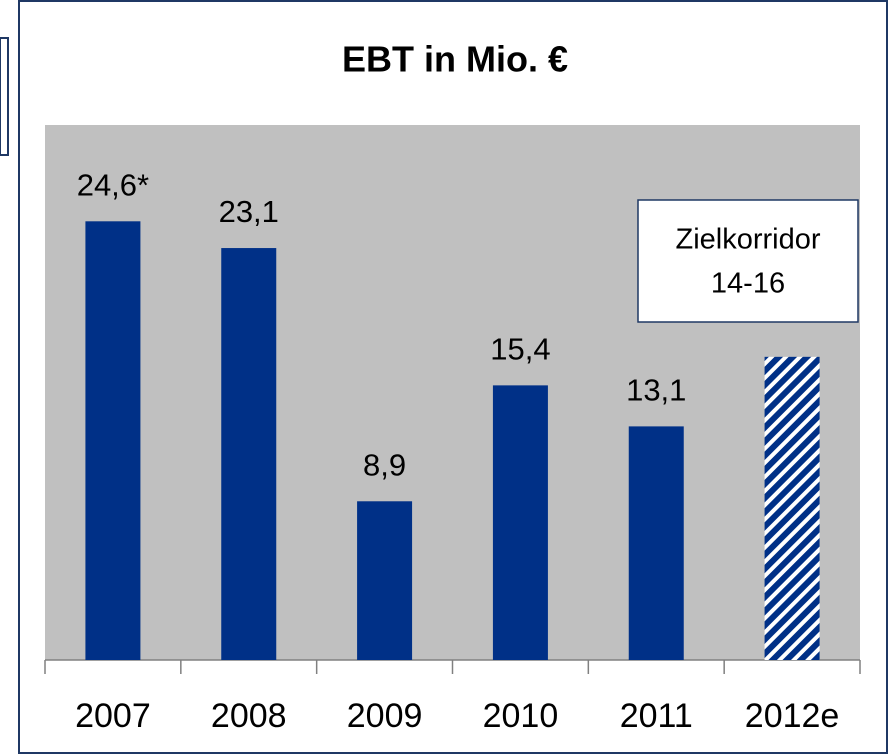 The width and height of the screenshot is (890, 756). I want to click on annotation-text: 14-16, so click(748, 284).